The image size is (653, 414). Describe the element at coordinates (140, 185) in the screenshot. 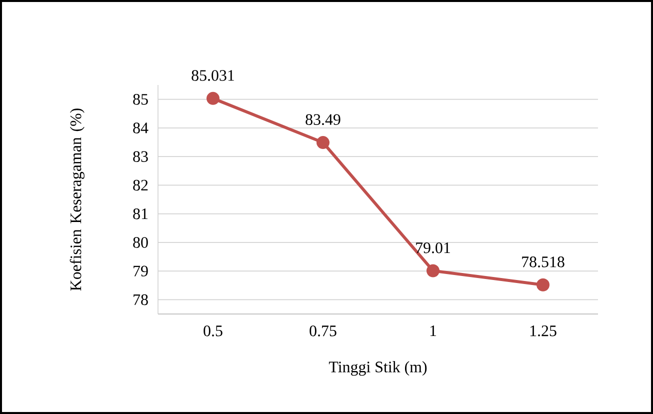

I see `y-tick-label: 82` at that location.